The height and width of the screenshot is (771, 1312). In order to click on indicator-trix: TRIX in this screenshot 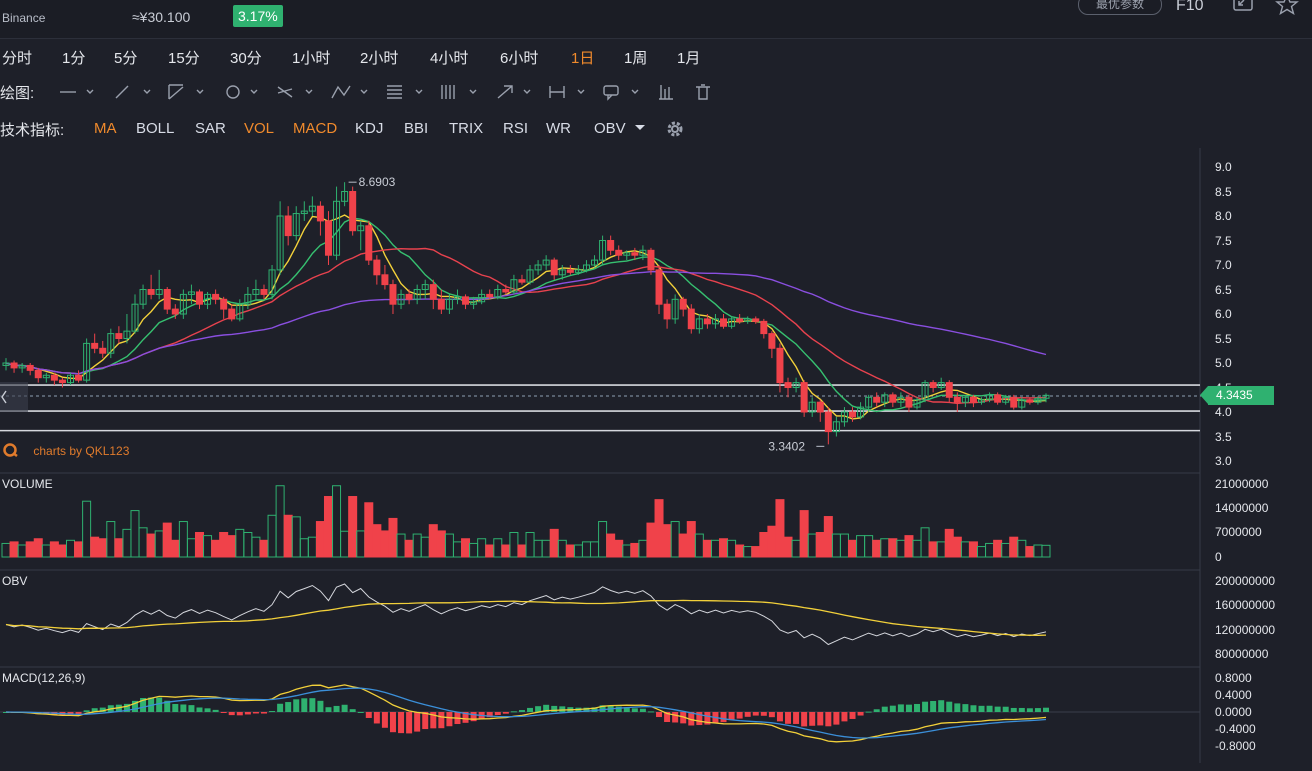, I will do `click(466, 128)`.